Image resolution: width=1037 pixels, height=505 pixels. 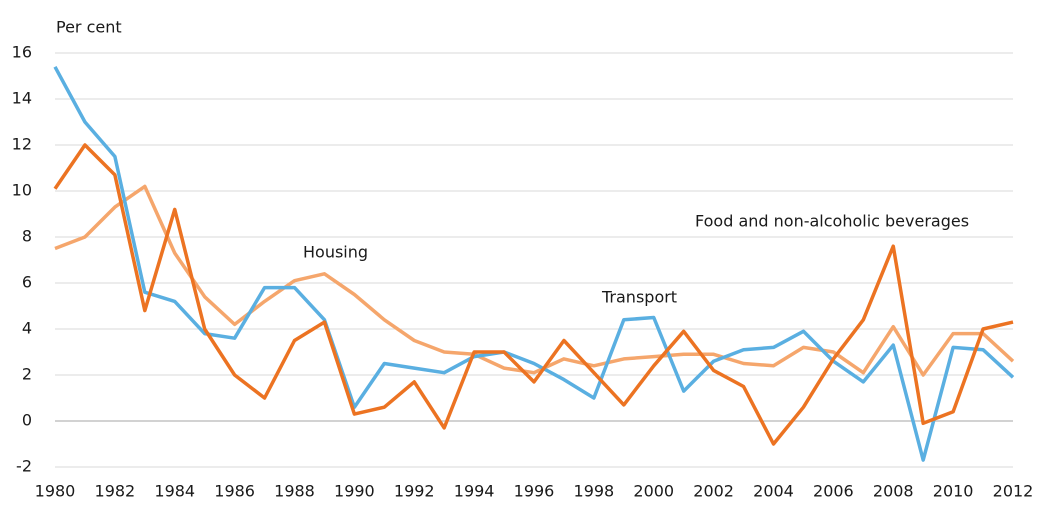 What do you see at coordinates (55, 491) in the screenshot?
I see `x-tick-label: 1980` at bounding box center [55, 491].